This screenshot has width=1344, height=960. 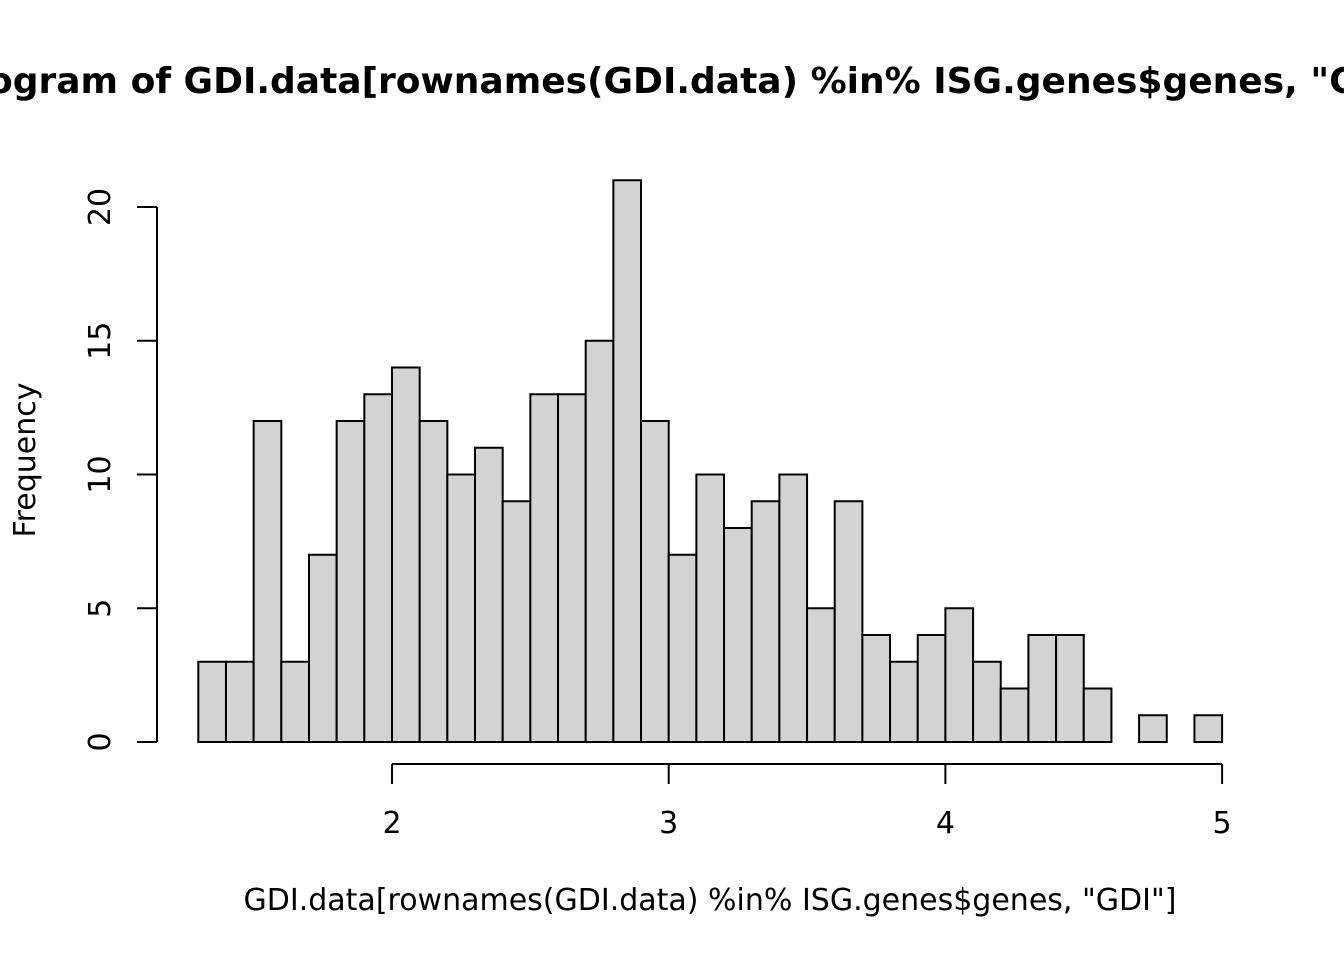 What do you see at coordinates (668, 823) in the screenshot?
I see `x-tick-label: 3` at bounding box center [668, 823].